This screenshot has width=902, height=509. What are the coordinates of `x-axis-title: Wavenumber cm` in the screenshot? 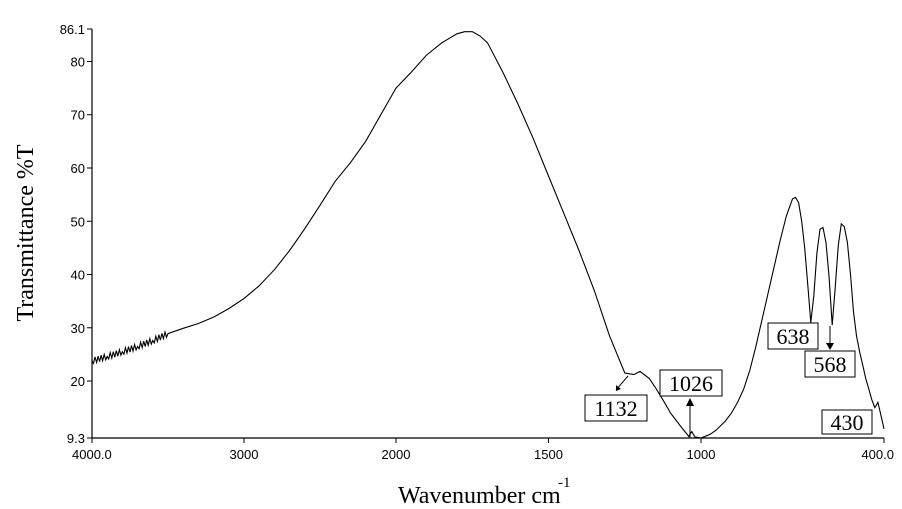 It's located at (479, 496).